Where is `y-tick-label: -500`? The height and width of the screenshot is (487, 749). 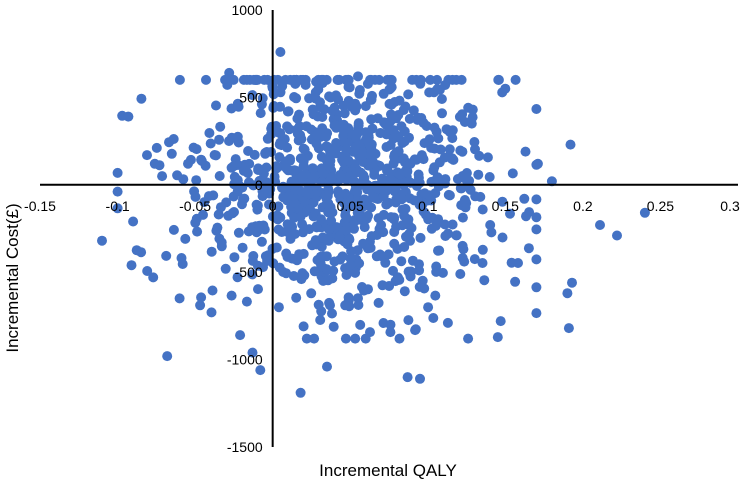
y-tick-label: -500 is located at coordinates (249, 272).